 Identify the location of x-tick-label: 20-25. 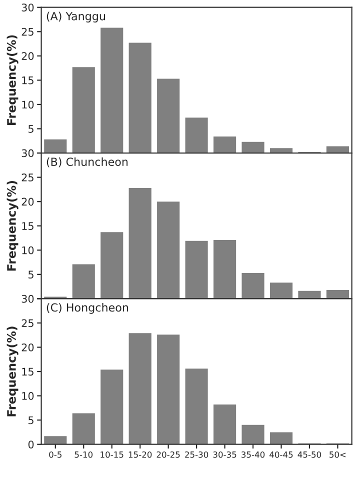
(168, 454).